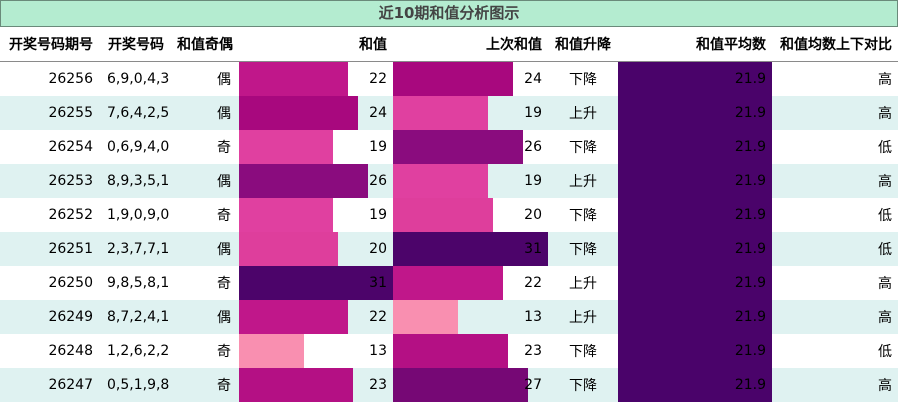  I want to click on table-row: 26256 6,9,0,4,3 偶 22 24 下降 21.9 高, so click(449, 79).